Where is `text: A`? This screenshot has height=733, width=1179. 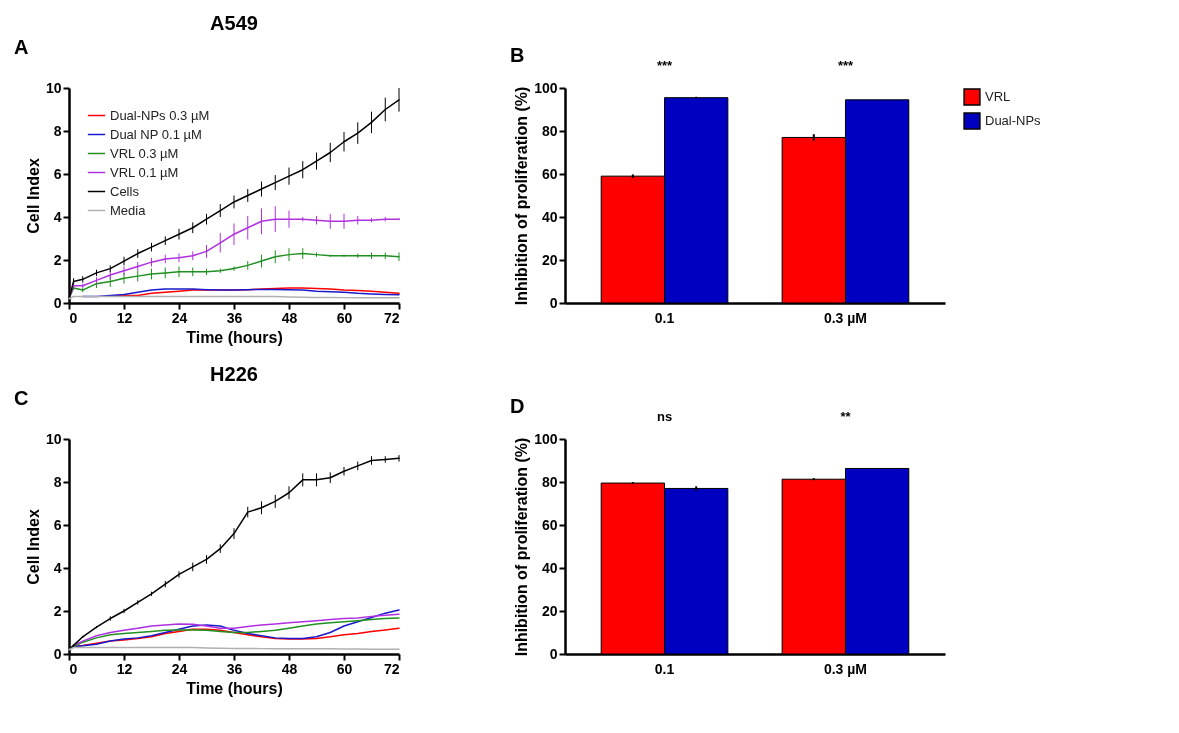
text: A is located at coordinates (21, 47).